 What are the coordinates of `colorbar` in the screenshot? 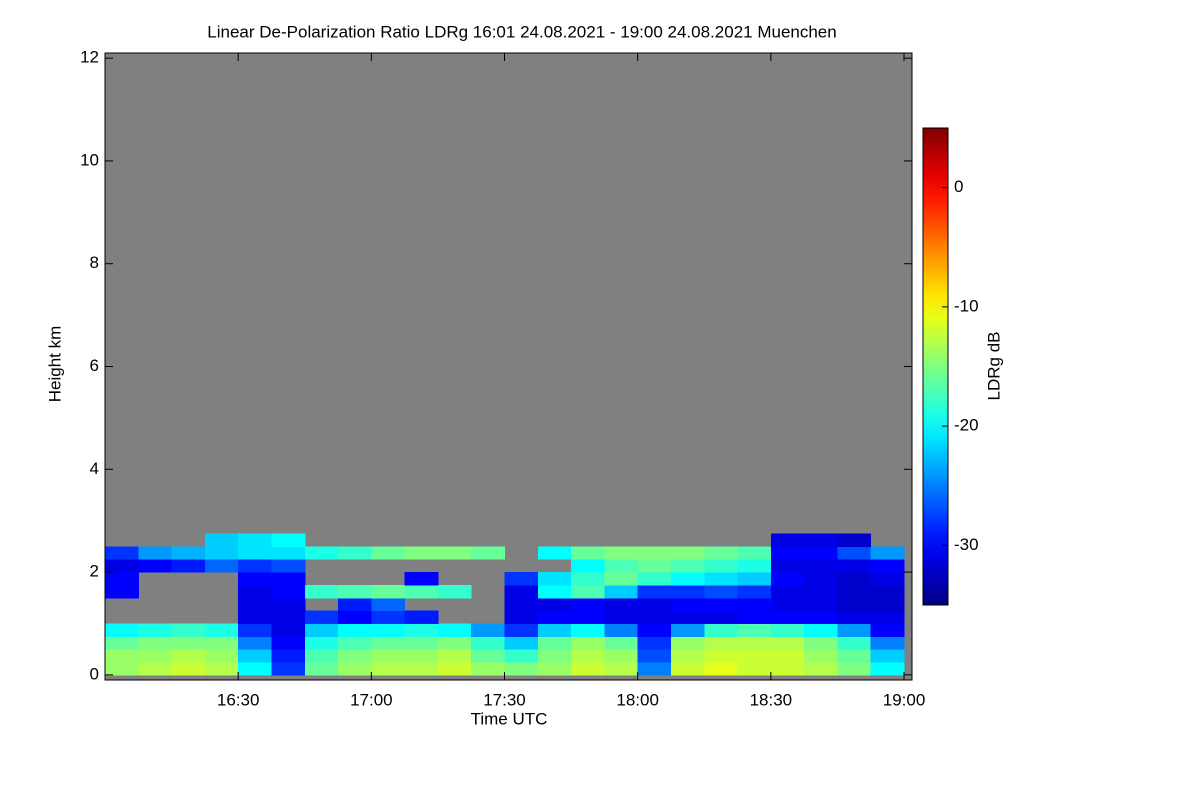 It's located at (935, 366).